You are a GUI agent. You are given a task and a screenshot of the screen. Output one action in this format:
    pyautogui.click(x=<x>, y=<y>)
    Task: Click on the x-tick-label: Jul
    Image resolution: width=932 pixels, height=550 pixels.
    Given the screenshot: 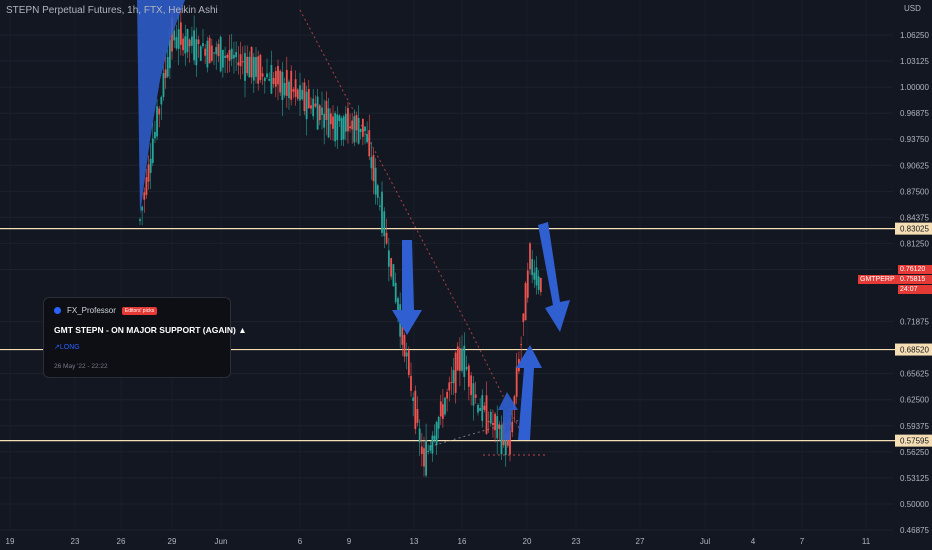 What is the action you would take?
    pyautogui.click(x=705, y=541)
    